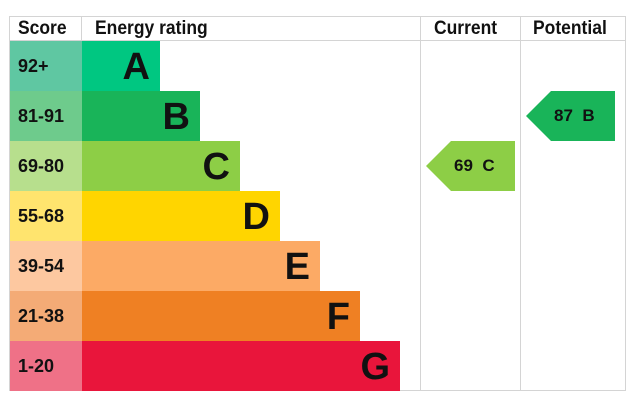  I want to click on band-bar-c: C, so click(161, 166).